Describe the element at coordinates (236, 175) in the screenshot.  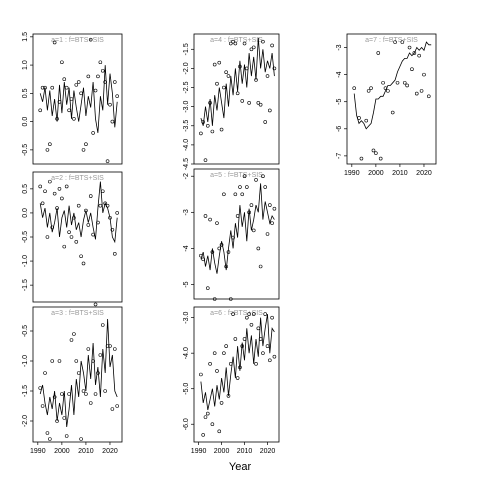
I see `panel-label: a=5 : f=BTS+SIS` at that location.